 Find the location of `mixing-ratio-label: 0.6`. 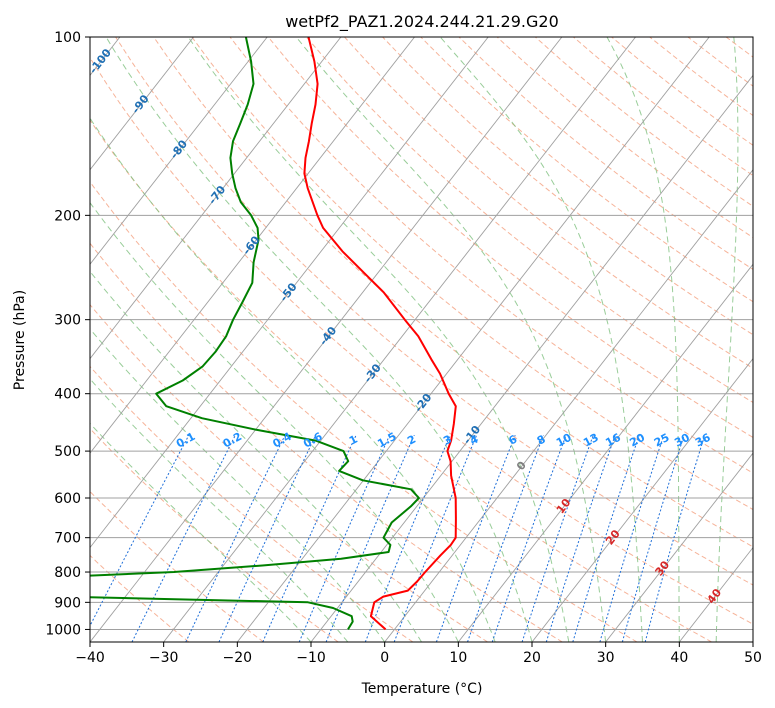

mixing-ratio-label: 0.6 is located at coordinates (313, 440).